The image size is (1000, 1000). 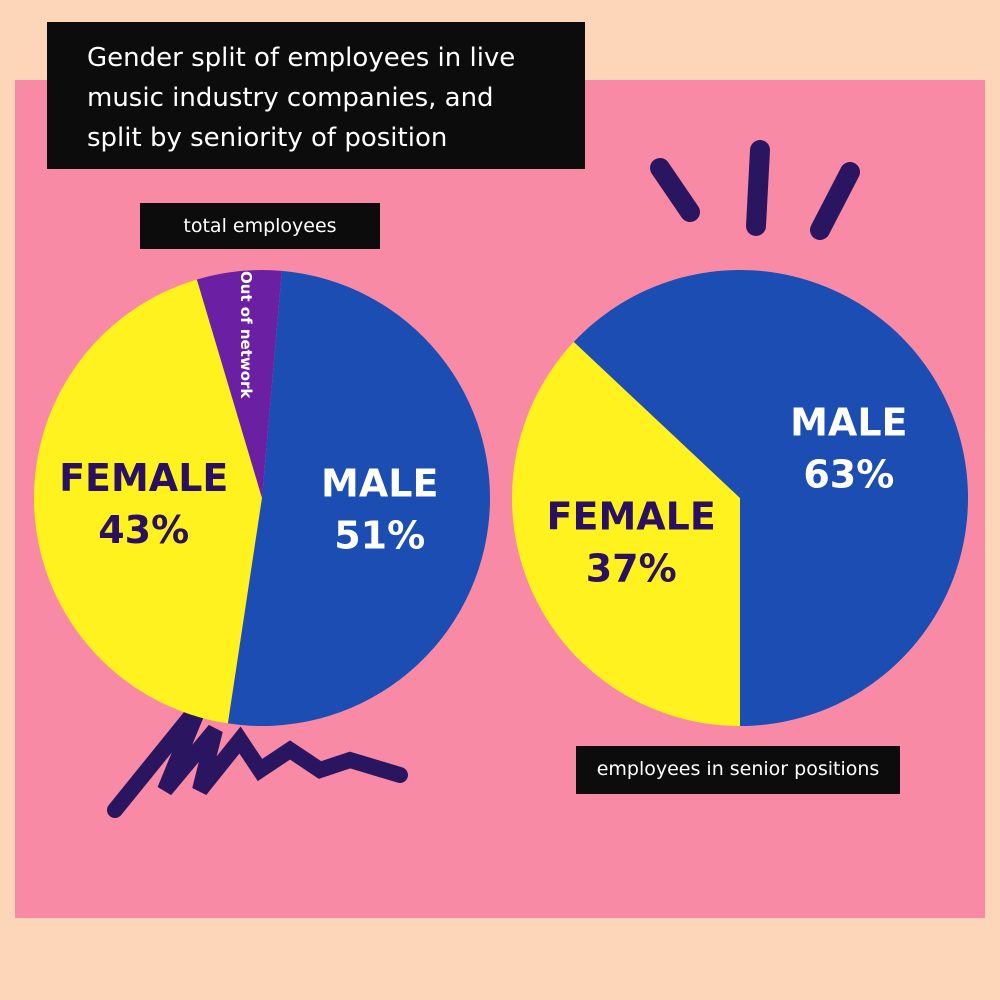 I want to click on value-label: 63%, so click(x=848, y=474).